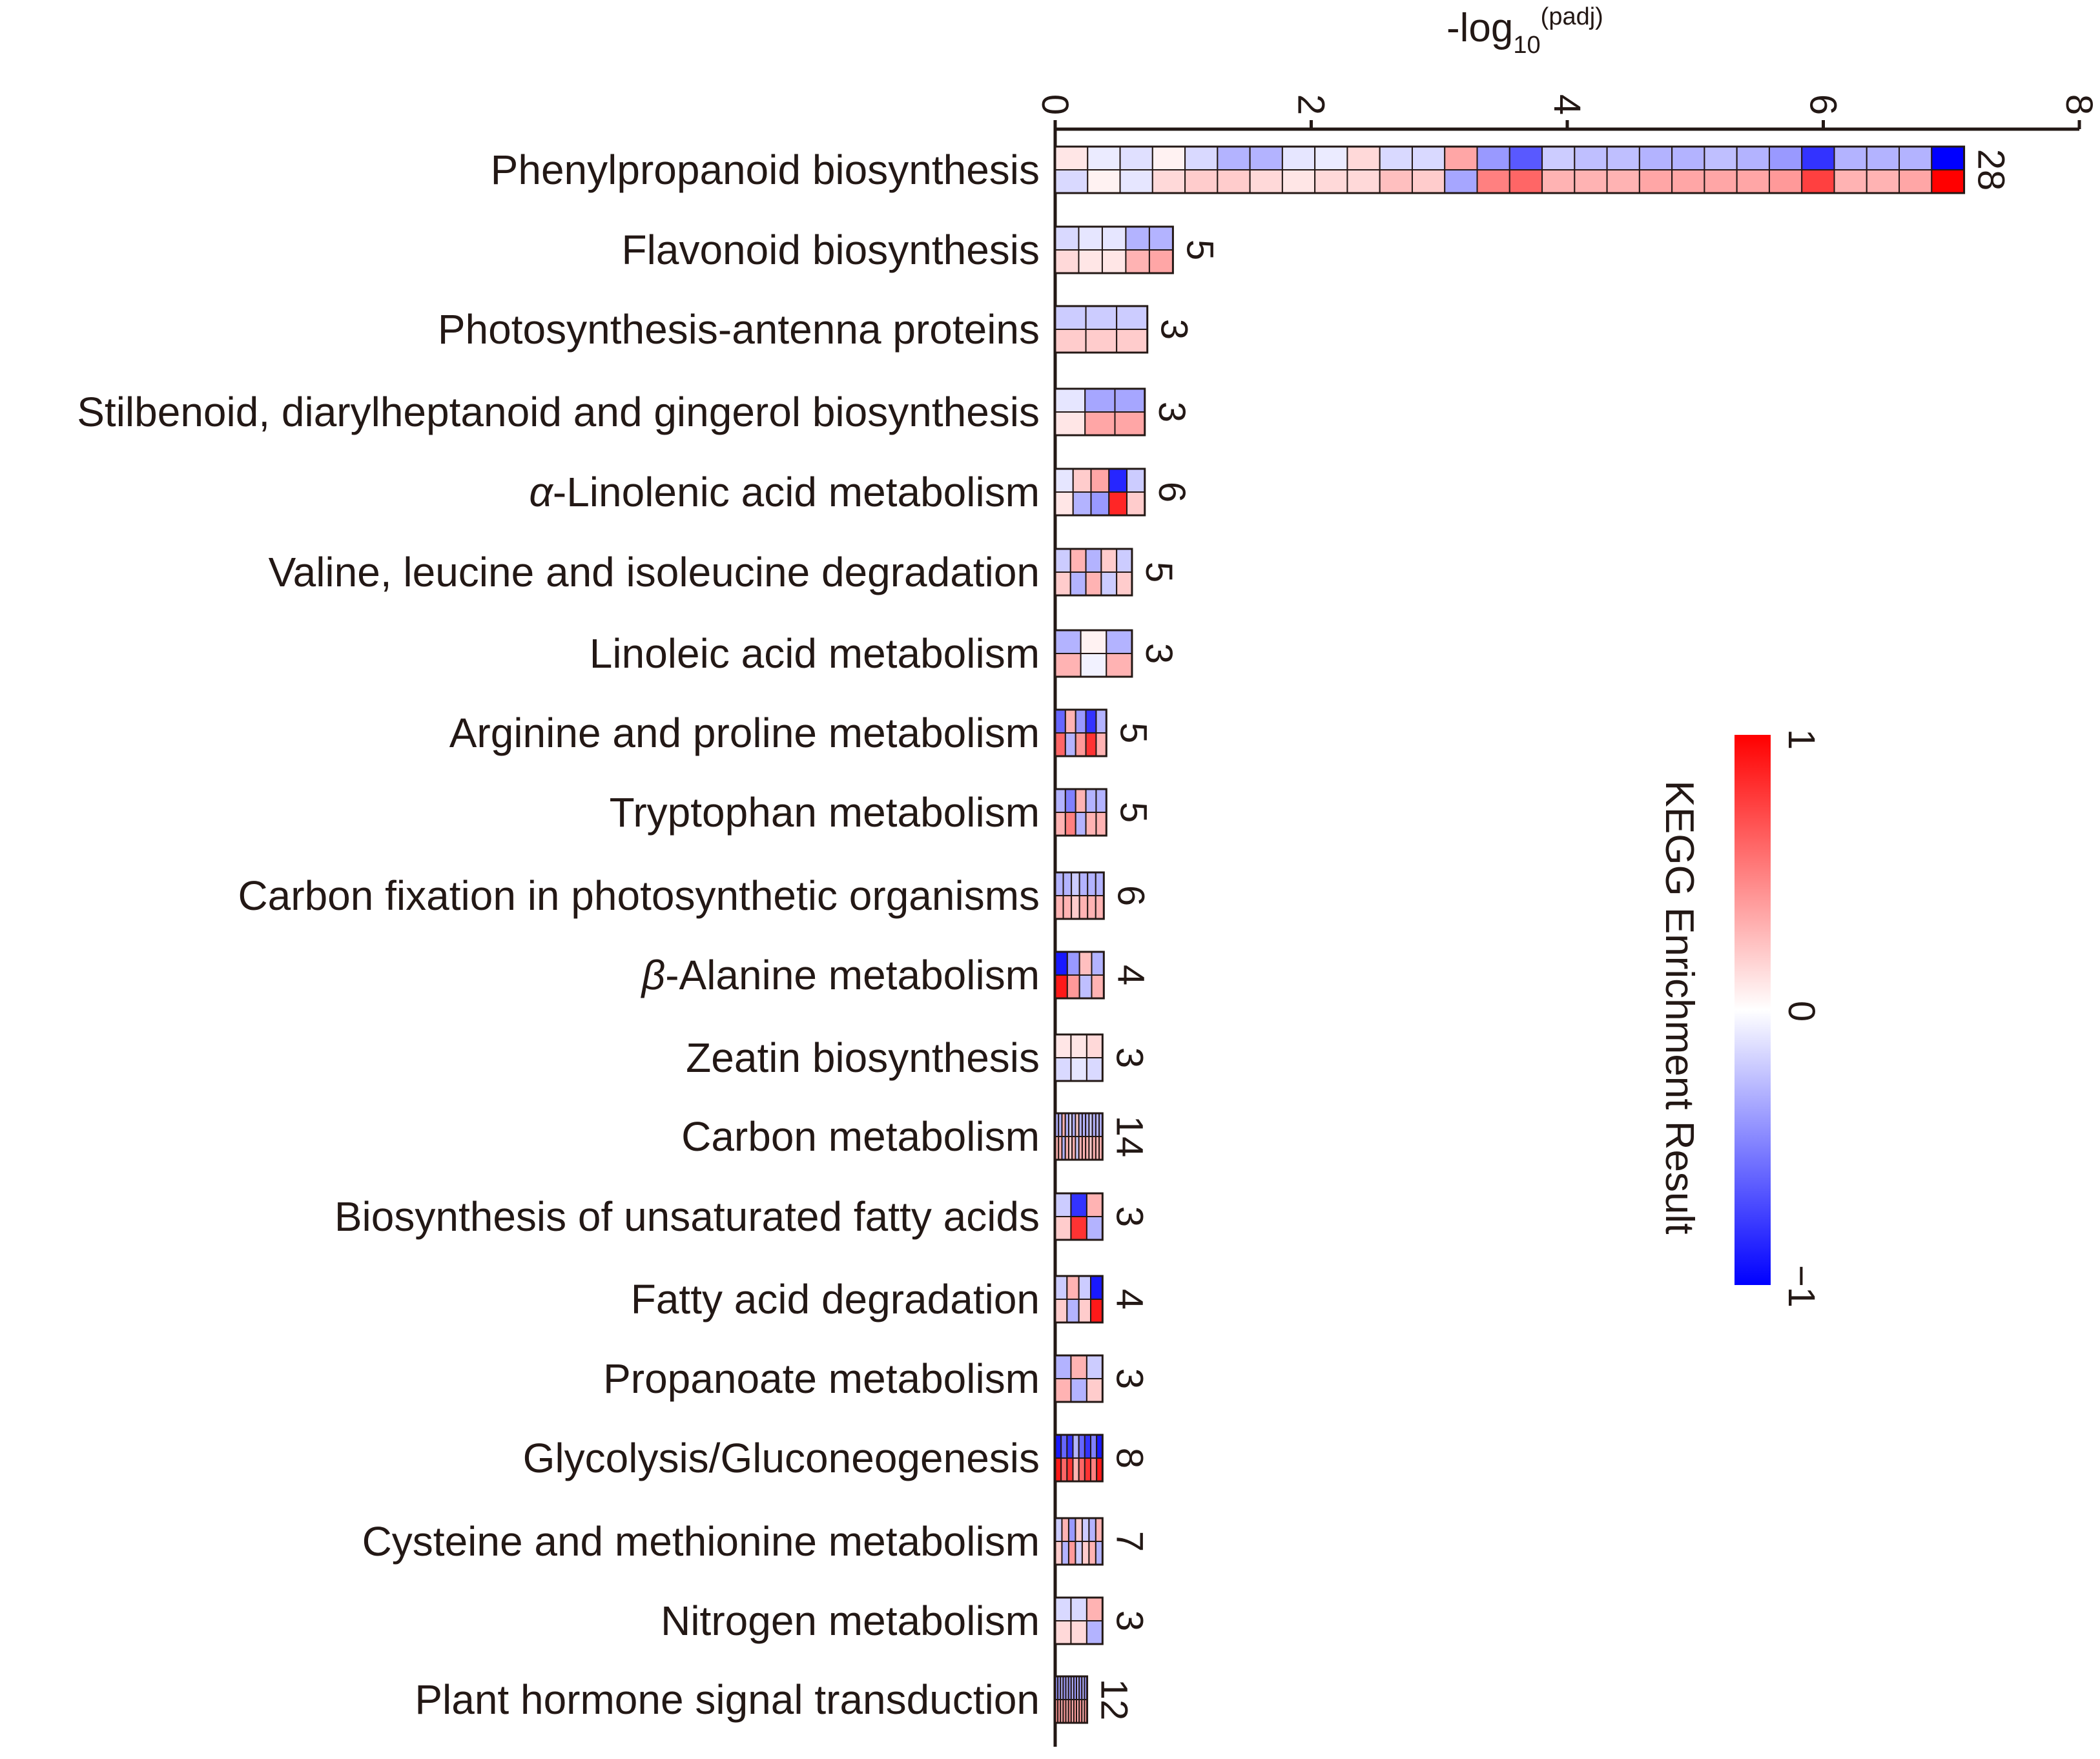  I want to click on category-label: Linoleic acid metabolism, so click(815, 653).